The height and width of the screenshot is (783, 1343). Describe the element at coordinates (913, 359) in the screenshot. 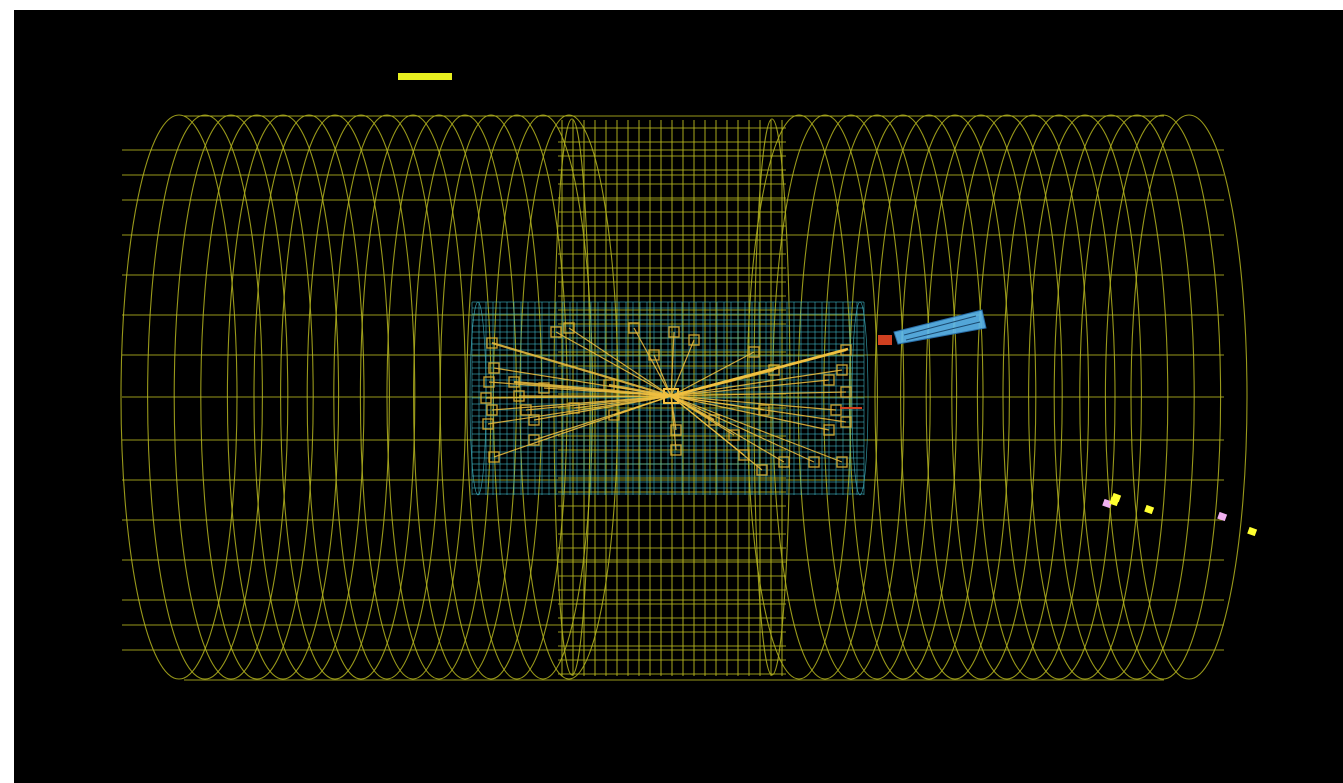

I see `jet-cone` at that location.